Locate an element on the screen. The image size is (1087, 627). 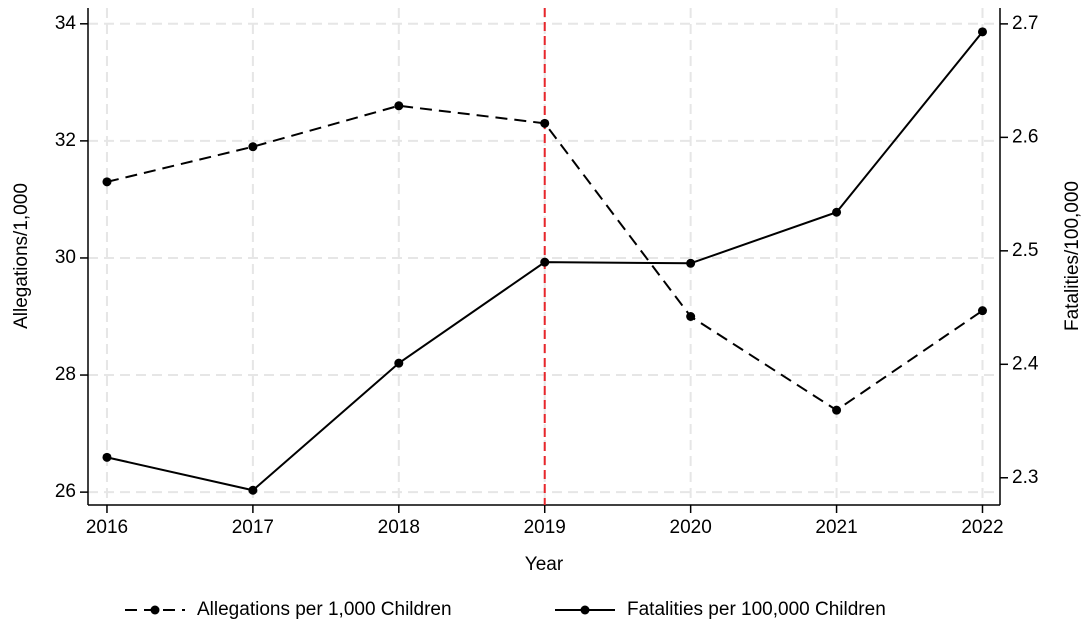
y2-tick-label: 2.6 is located at coordinates (1025, 136).